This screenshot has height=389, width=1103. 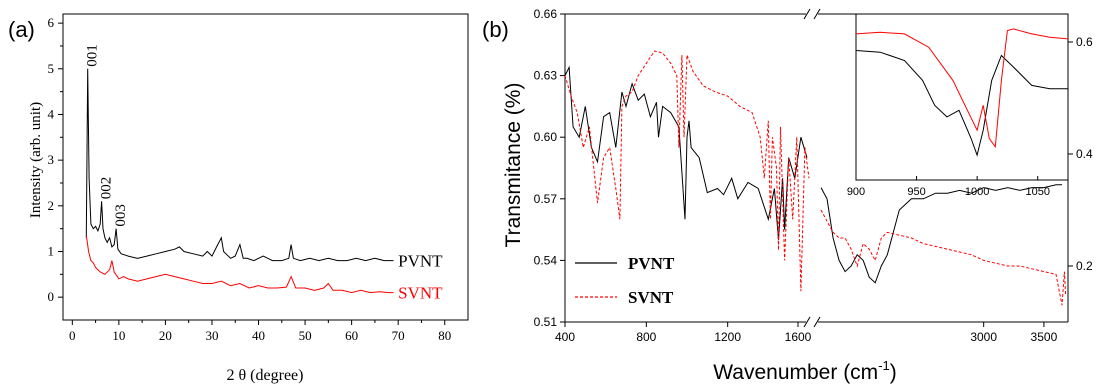 What do you see at coordinates (651, 297) in the screenshot?
I see `panel-b-legend-label: SVNT` at bounding box center [651, 297].